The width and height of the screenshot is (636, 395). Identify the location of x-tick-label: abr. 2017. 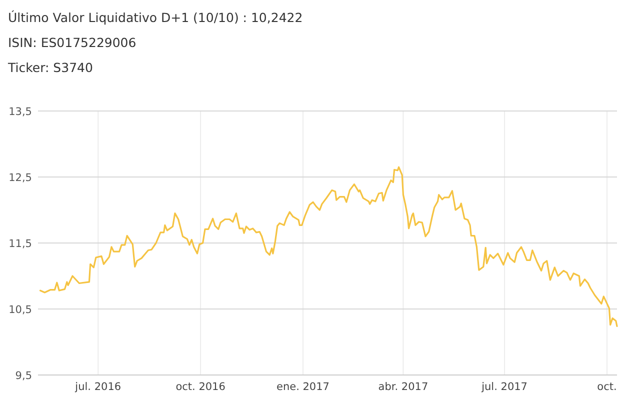
(403, 387).